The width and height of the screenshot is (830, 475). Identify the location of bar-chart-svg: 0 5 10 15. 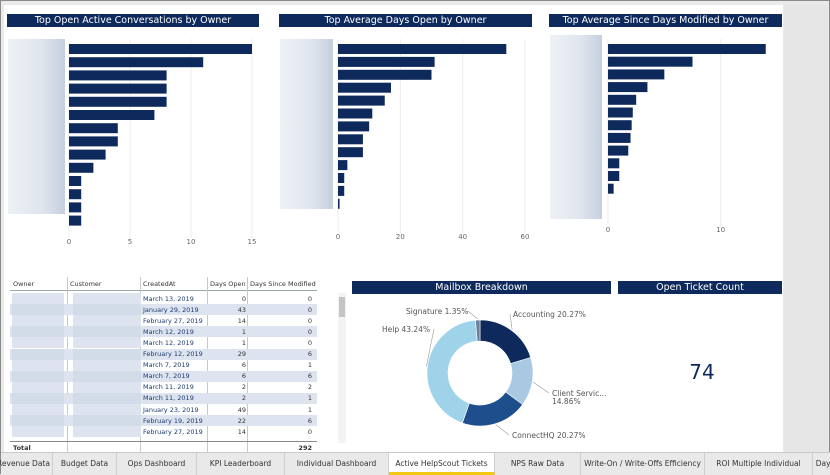
(161, 142).